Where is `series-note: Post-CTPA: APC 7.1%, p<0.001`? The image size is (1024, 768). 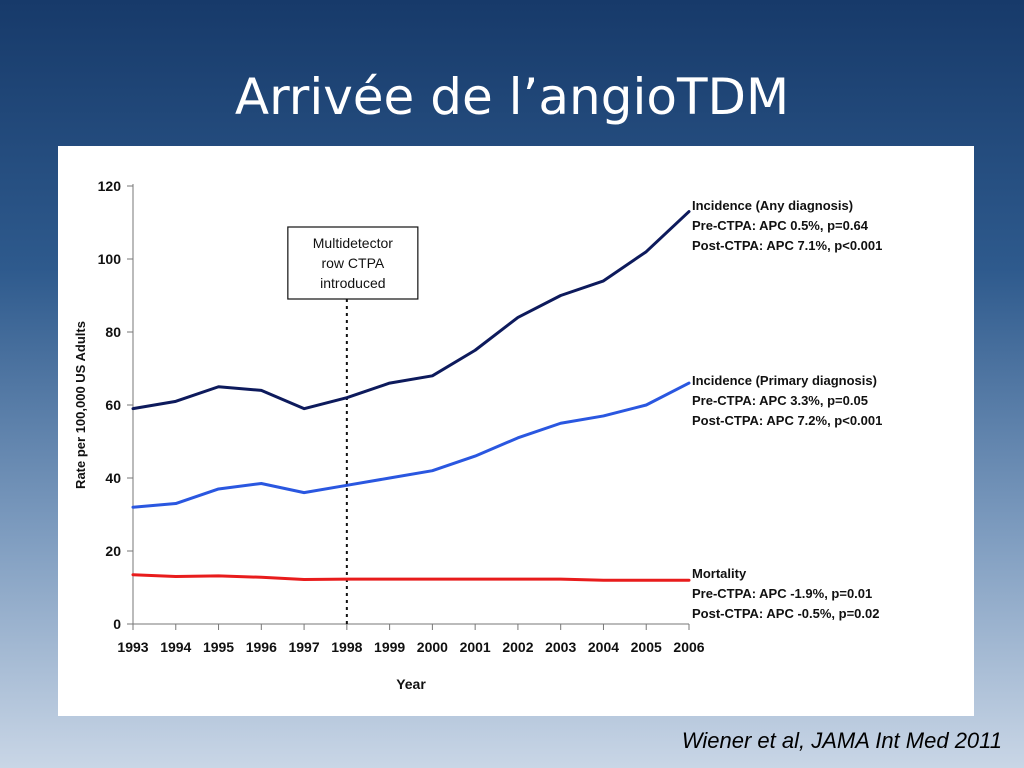
series-note: Post-CTPA: APC 7.1%, p<0.001 is located at coordinates (787, 245).